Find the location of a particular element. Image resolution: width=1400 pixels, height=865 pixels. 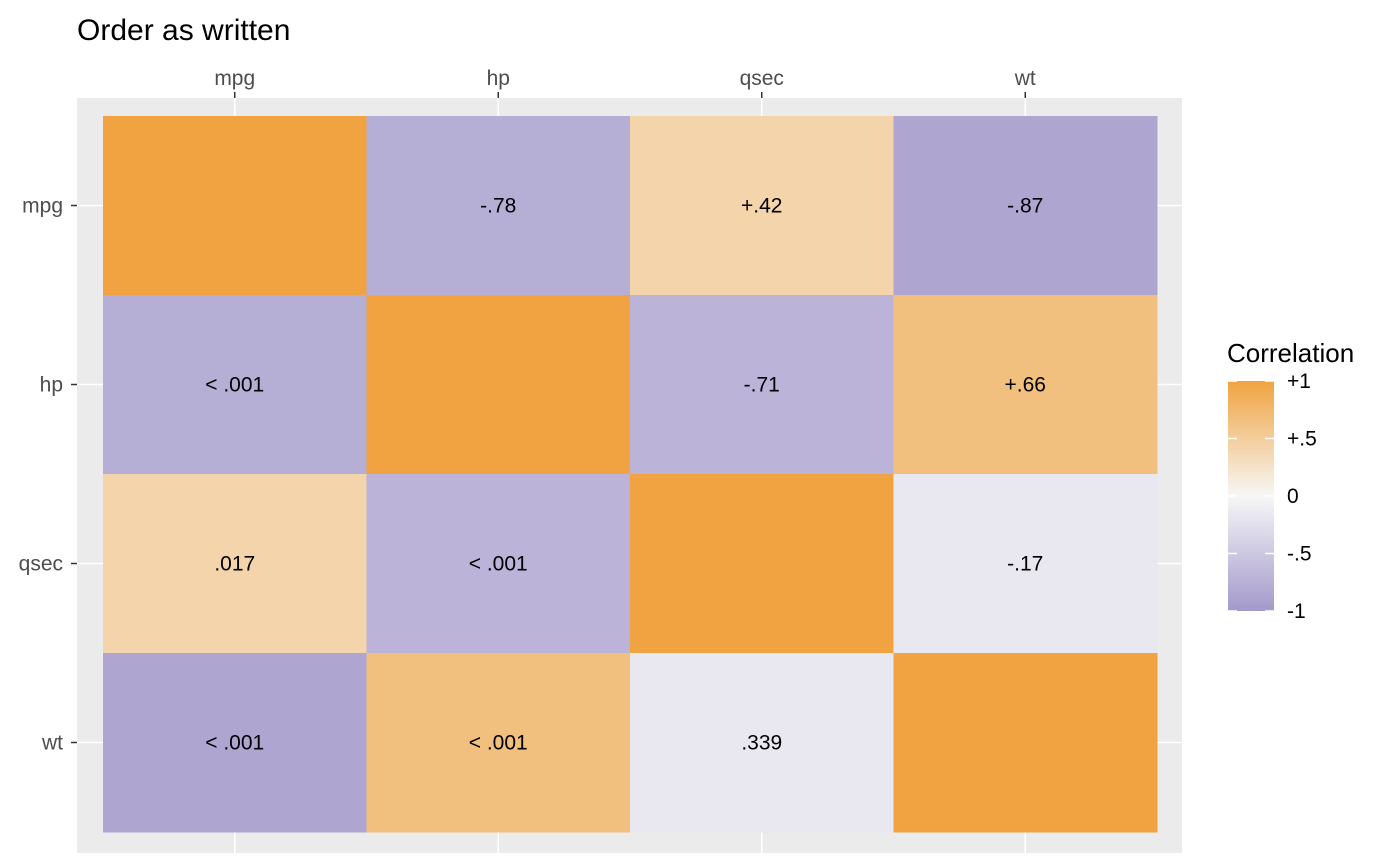

cell-label: .339 is located at coordinates (761, 743).